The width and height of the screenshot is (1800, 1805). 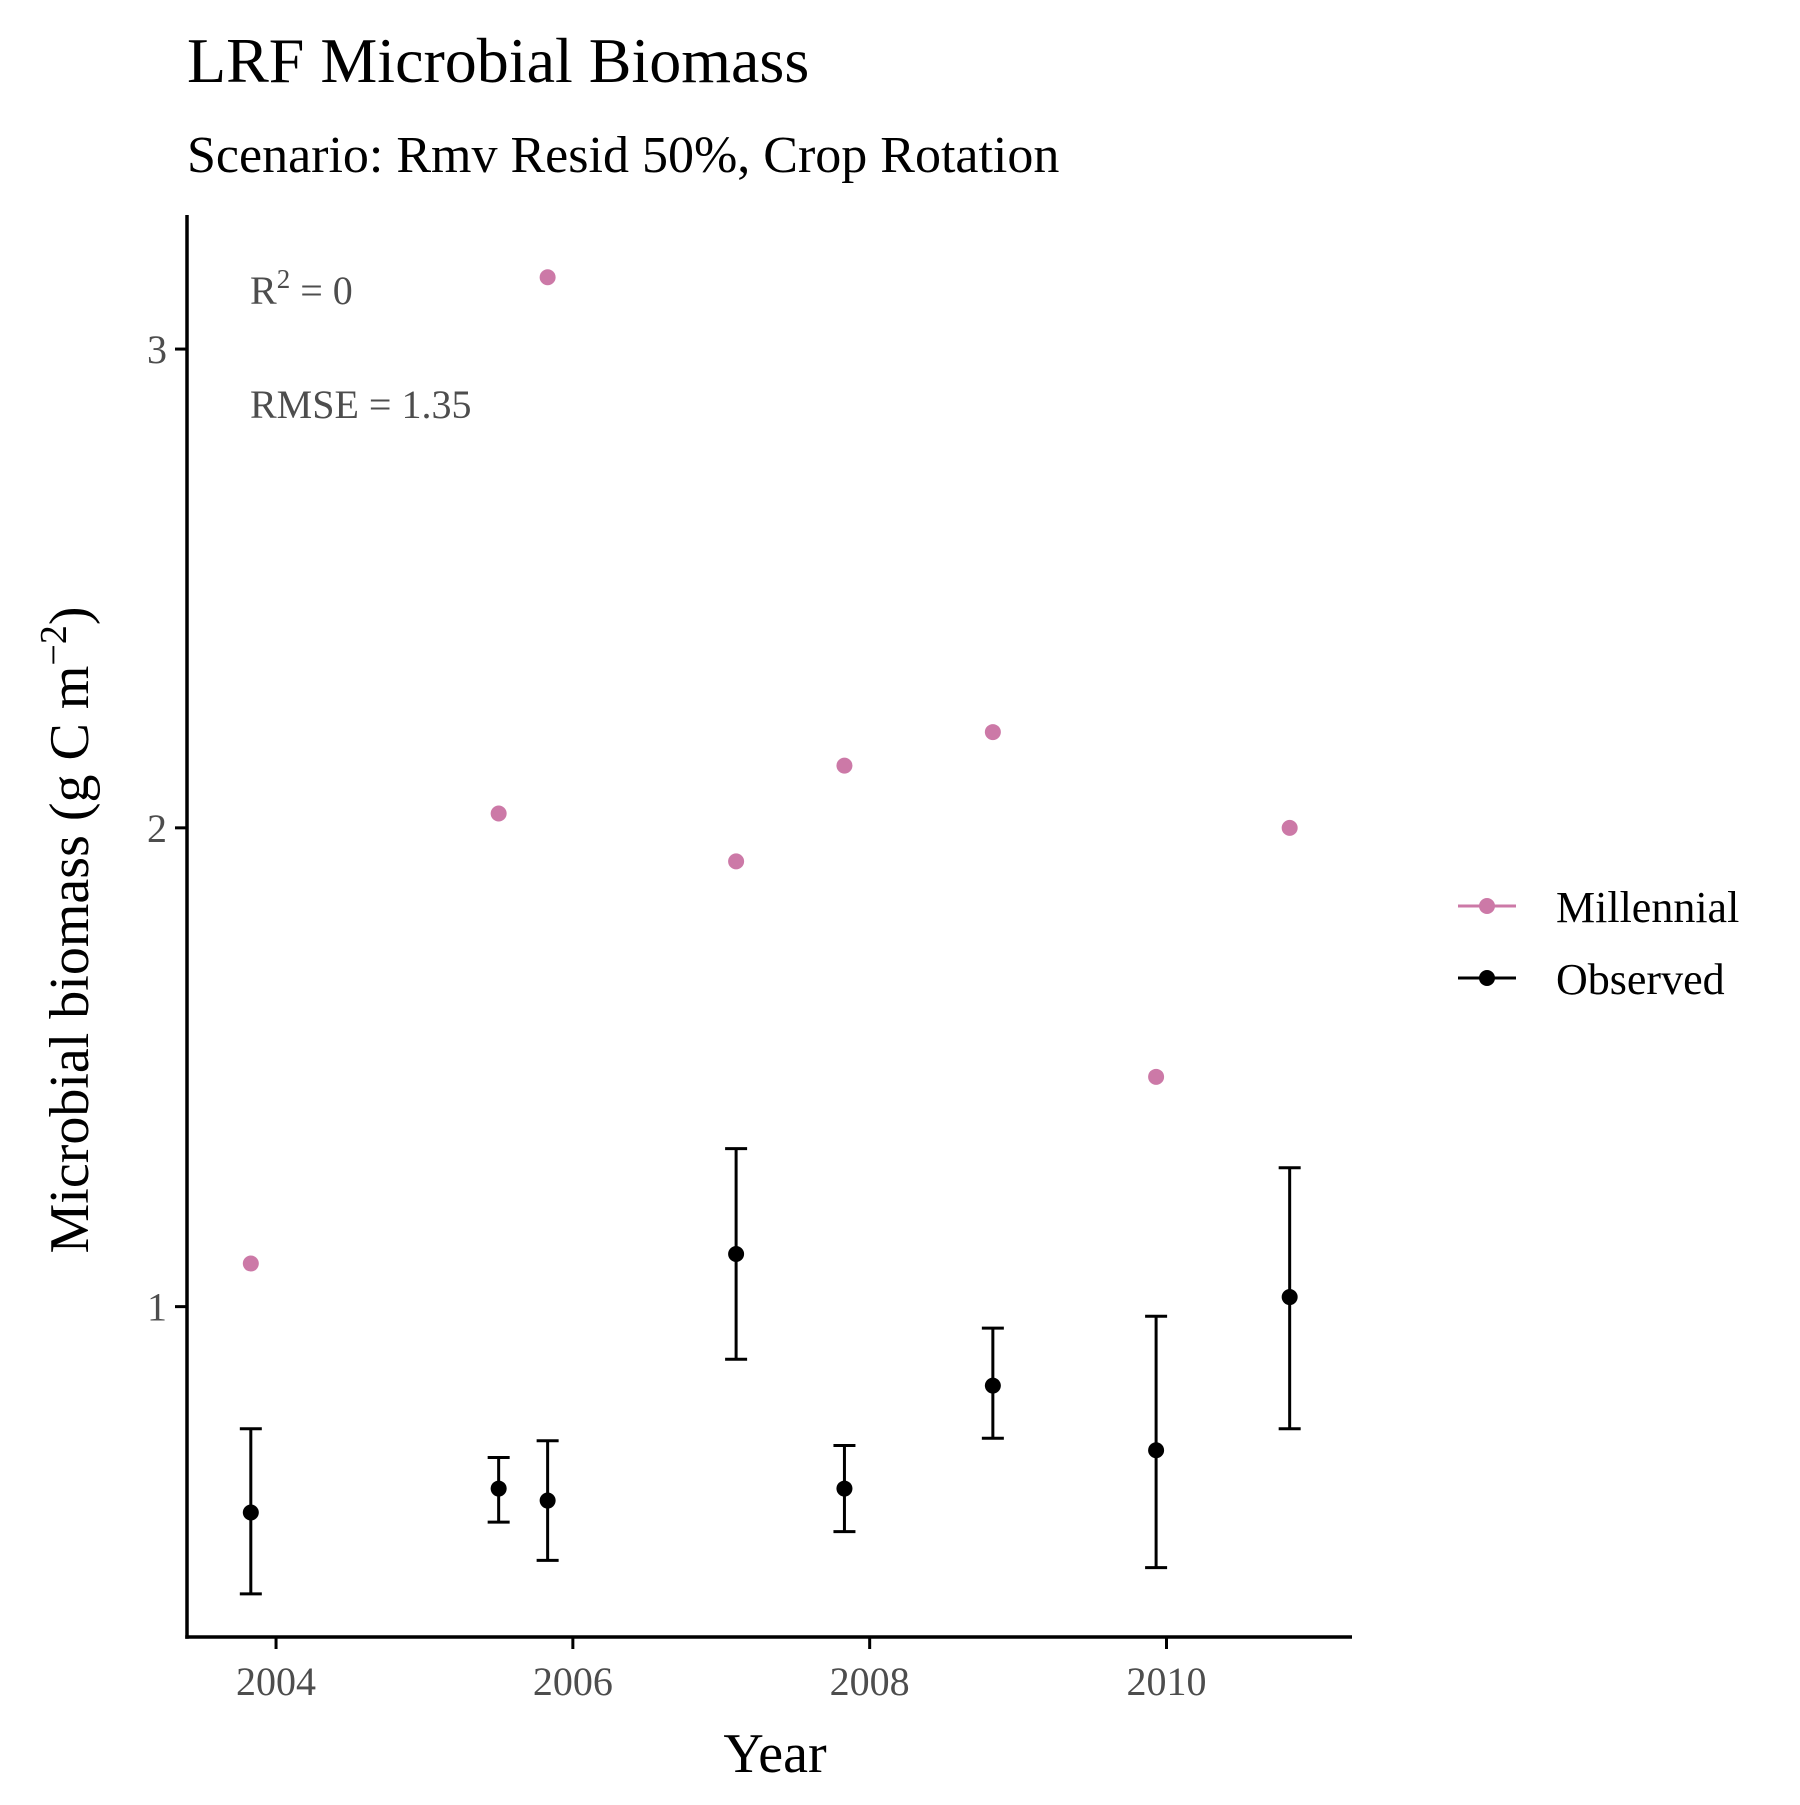 I want to click on r2-superscript: 2, so click(x=284, y=279).